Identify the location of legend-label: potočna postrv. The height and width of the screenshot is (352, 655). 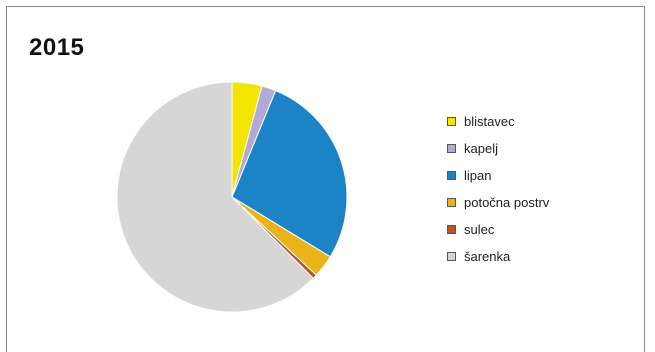
(507, 202).